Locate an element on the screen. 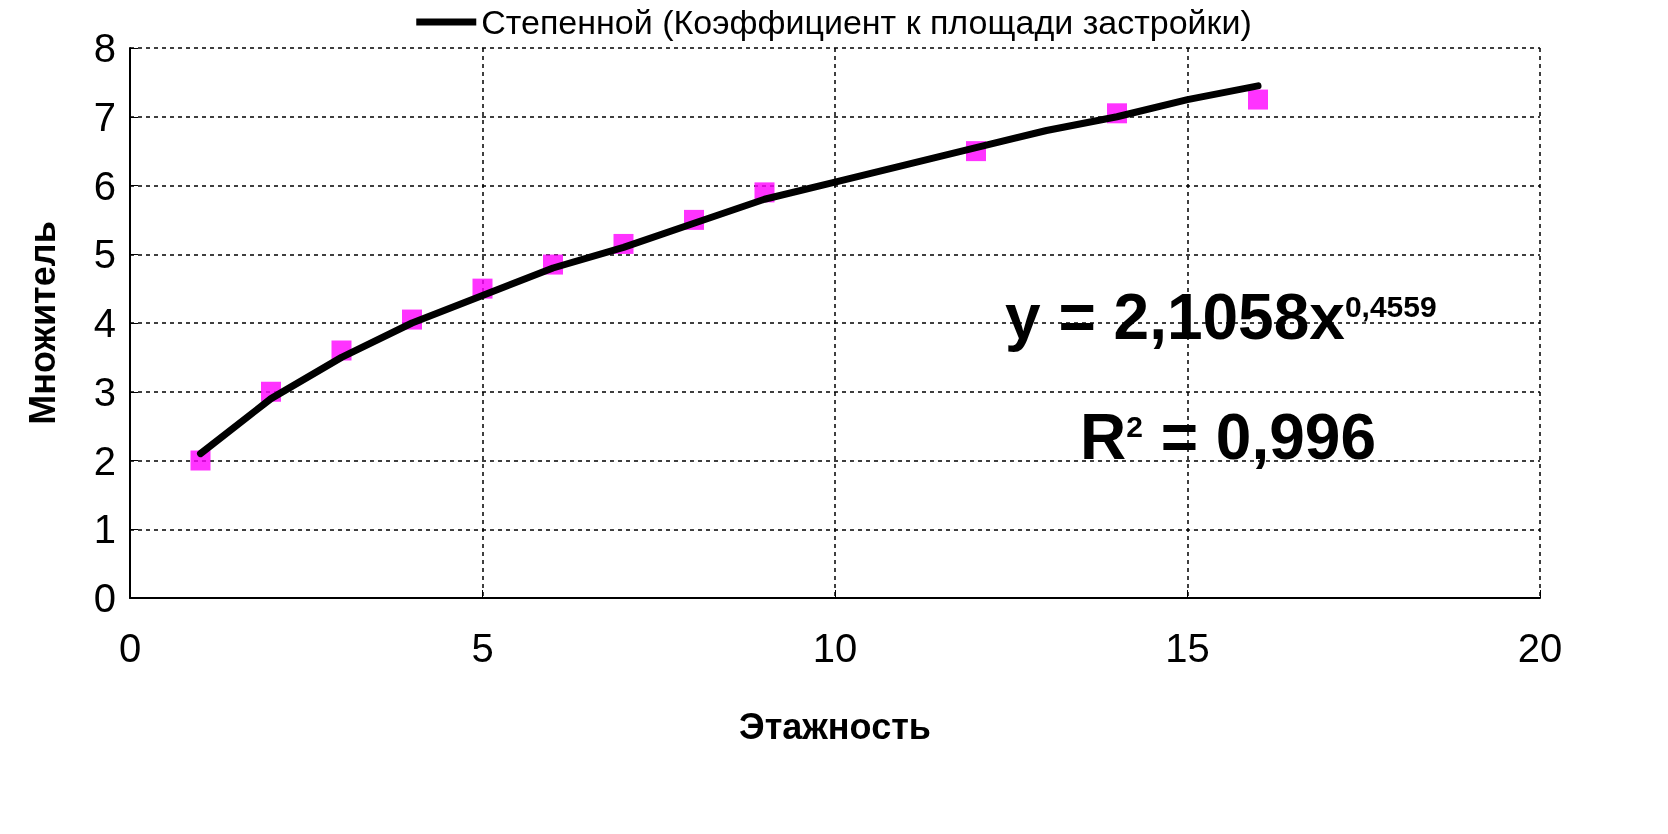 The image size is (1668, 834). y-tick-label: 0 is located at coordinates (104, 598).